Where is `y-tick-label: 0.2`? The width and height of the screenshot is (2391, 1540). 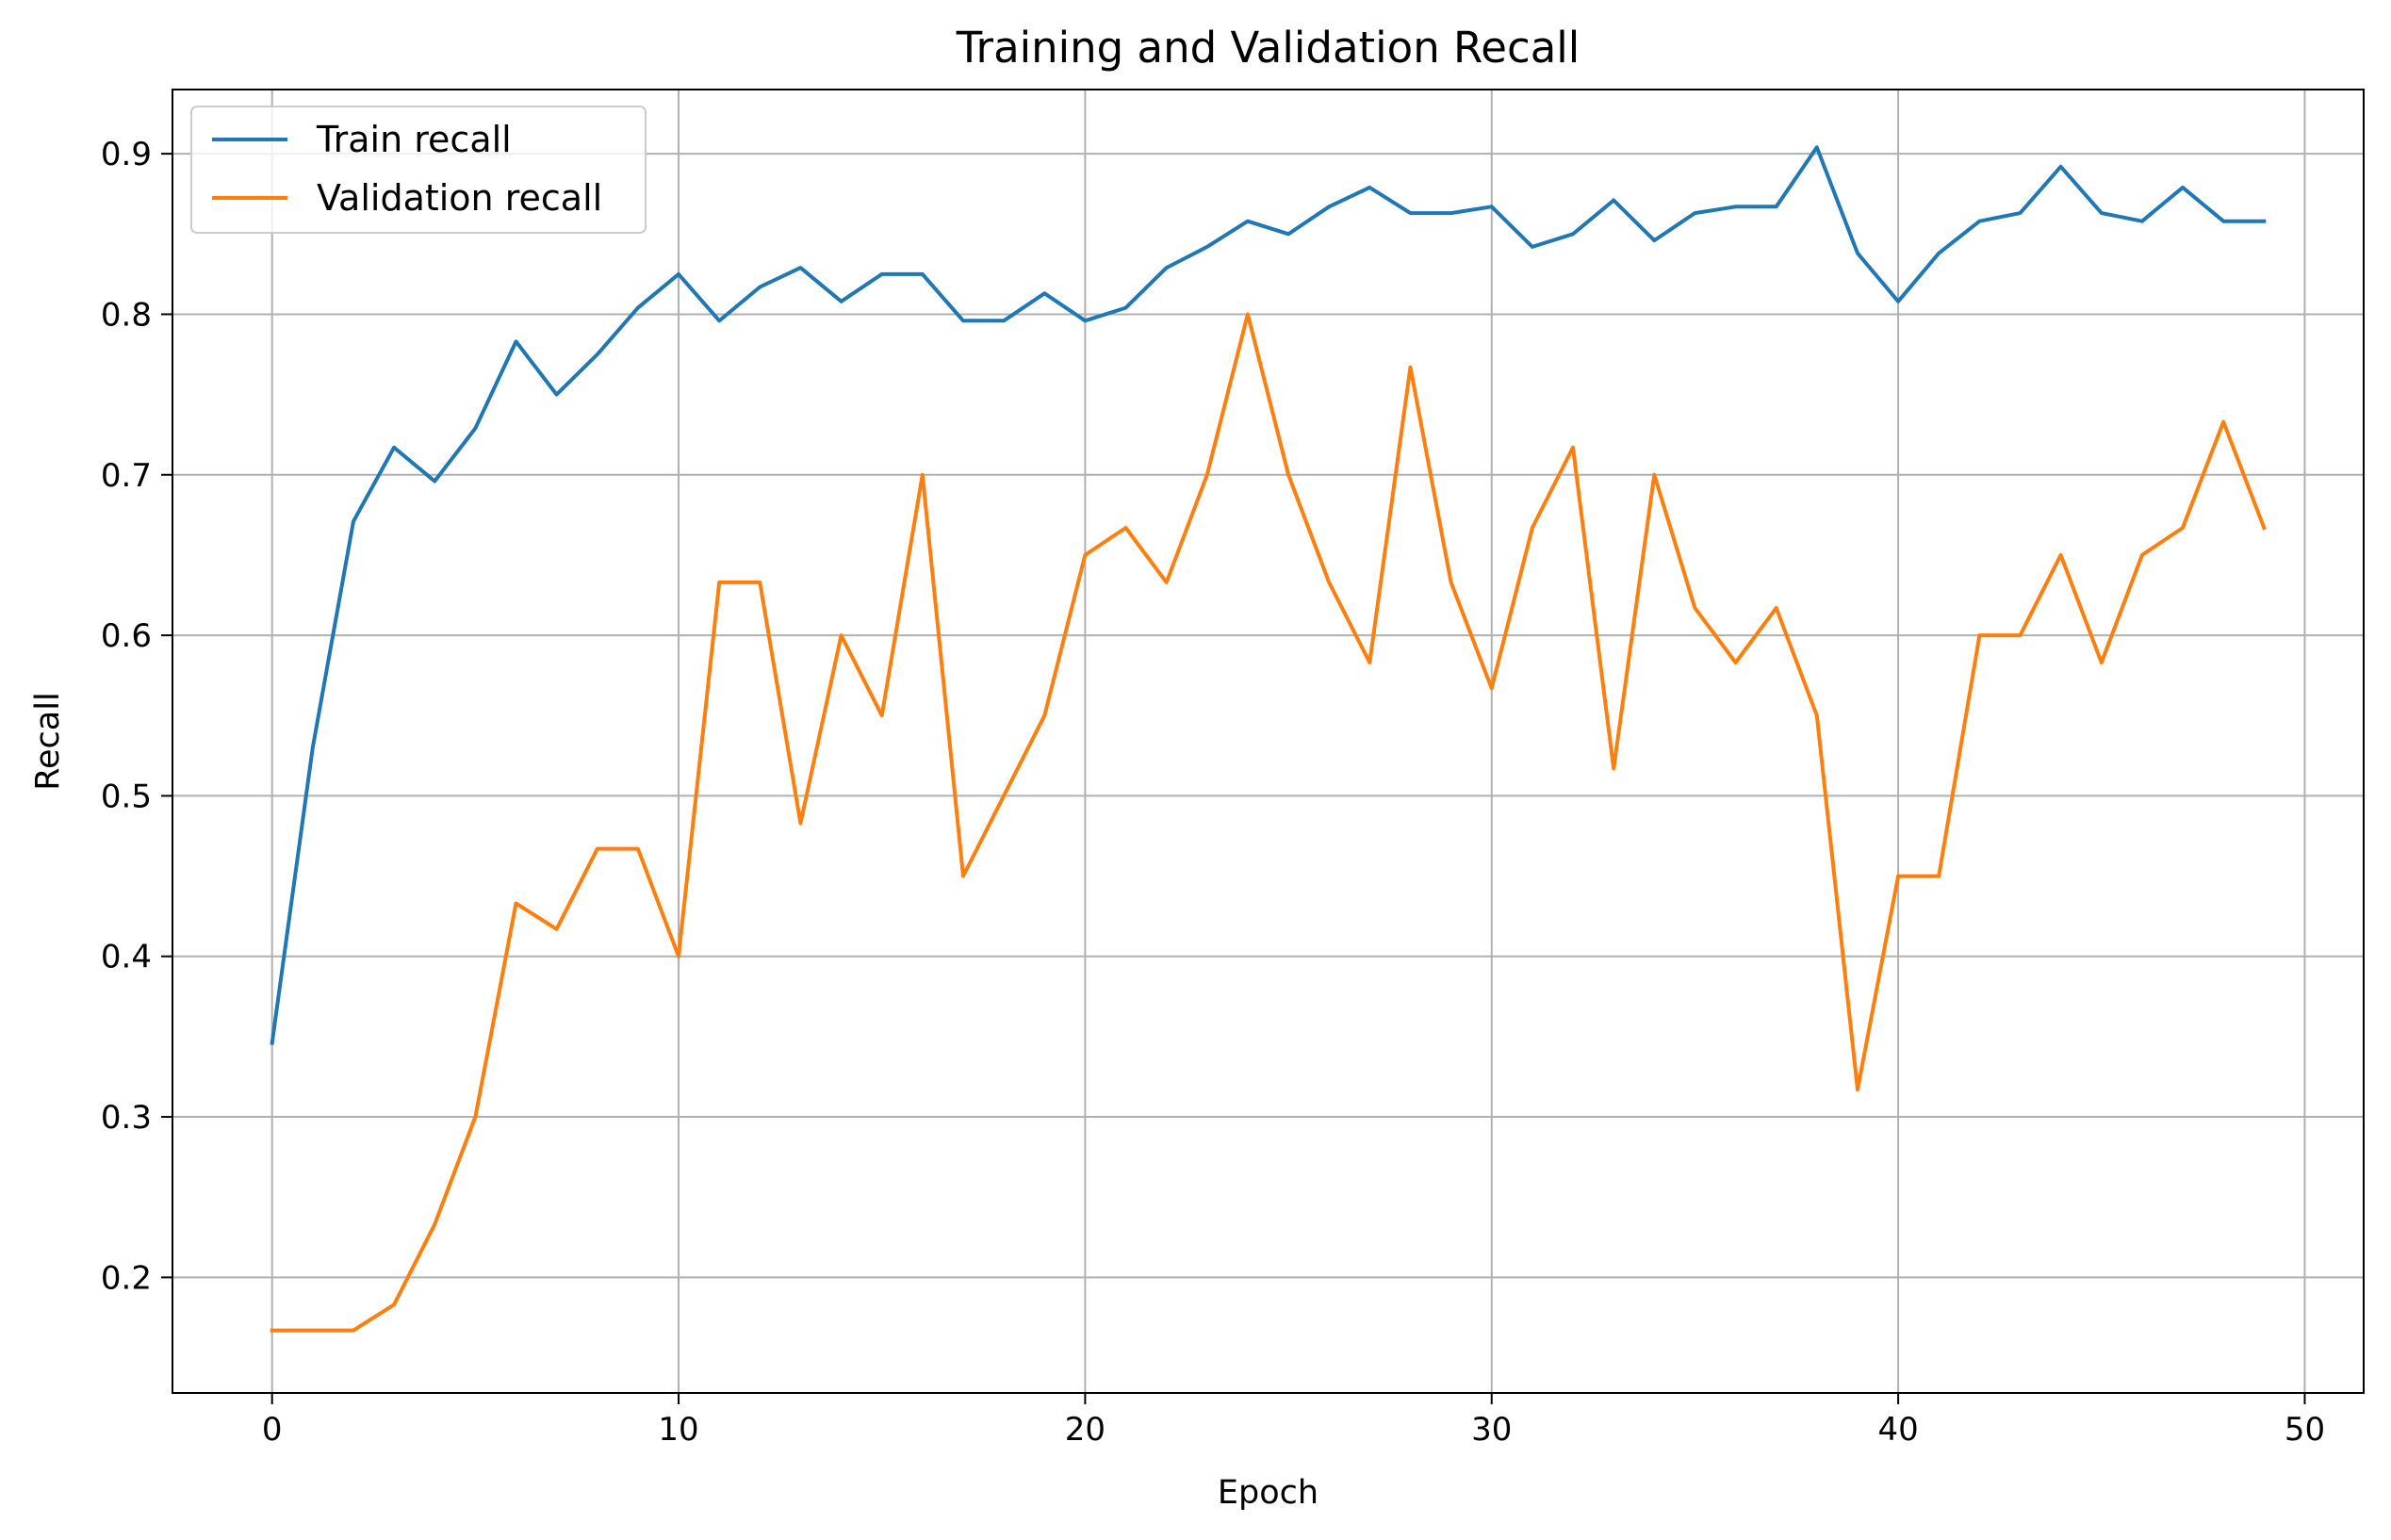
y-tick-label: 0.2 is located at coordinates (126, 1278).